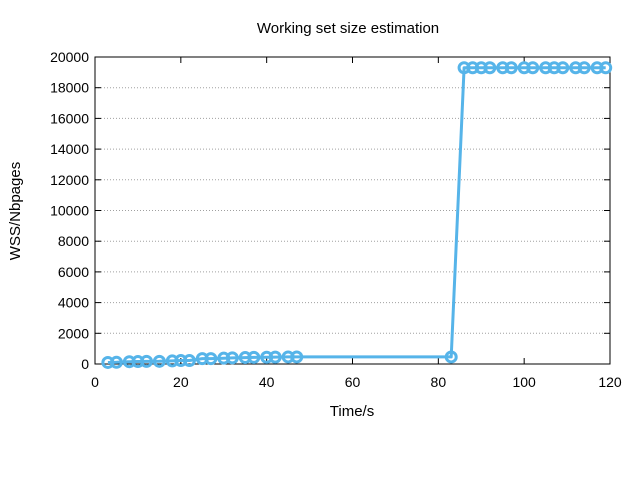 Image resolution: width=640 pixels, height=480 pixels. Describe the element at coordinates (69, 118) in the screenshot. I see `y-tick-label: 16000` at that location.